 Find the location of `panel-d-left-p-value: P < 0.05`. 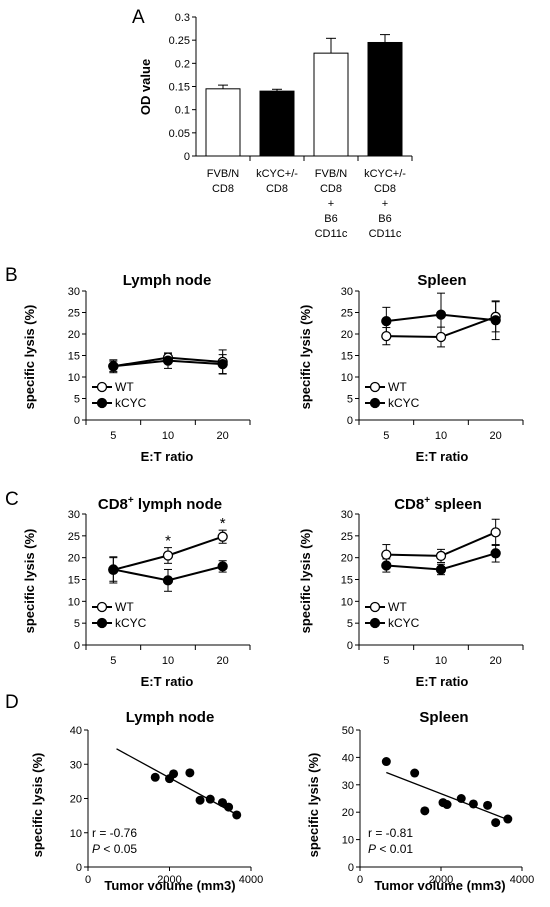

panel-d-left-p-value: P < 0.05 is located at coordinates (114, 849).